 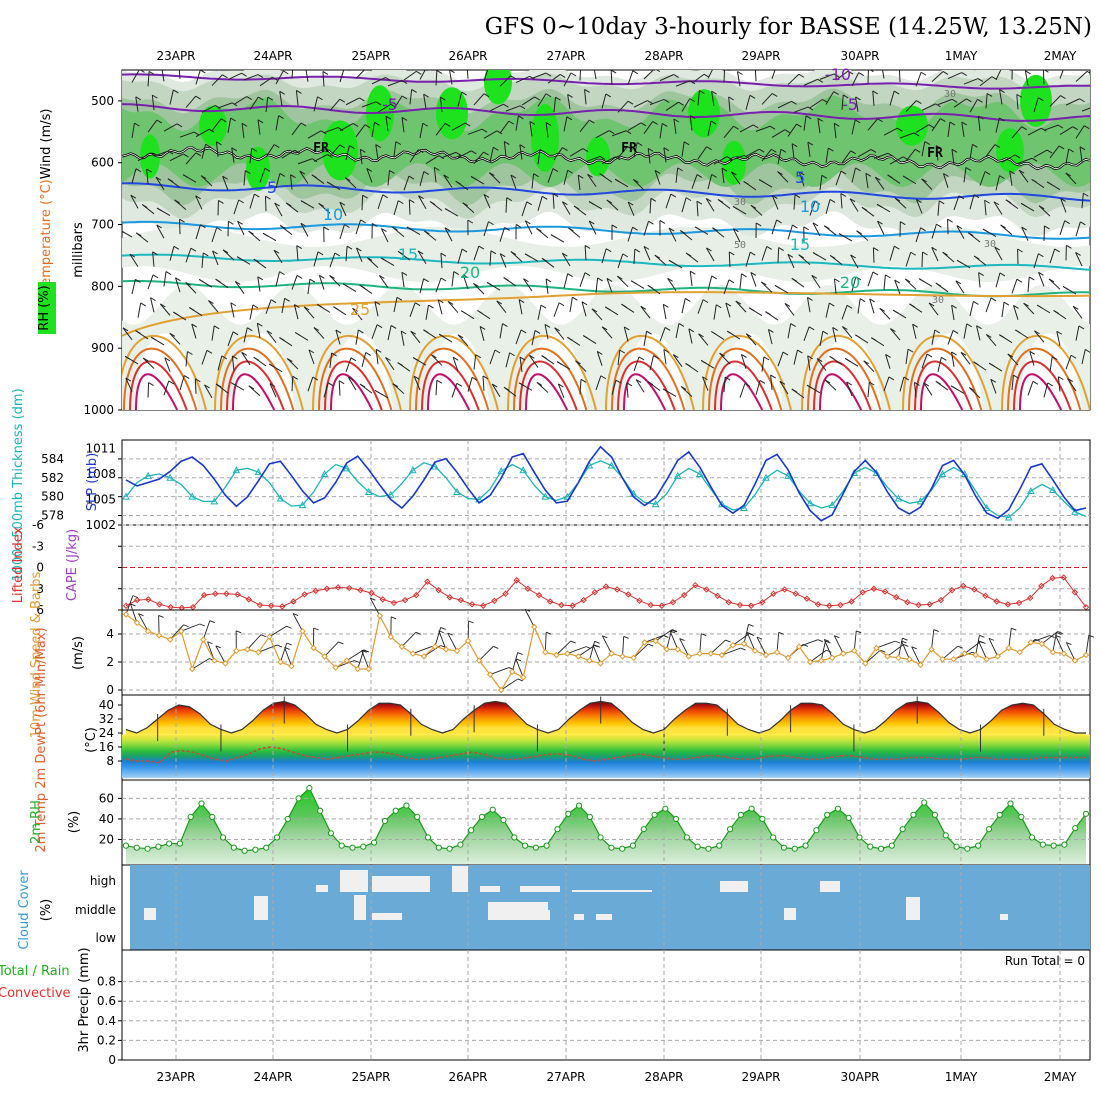 What do you see at coordinates (950, 94) in the screenshot?
I see `rh-contour-label: 30` at bounding box center [950, 94].